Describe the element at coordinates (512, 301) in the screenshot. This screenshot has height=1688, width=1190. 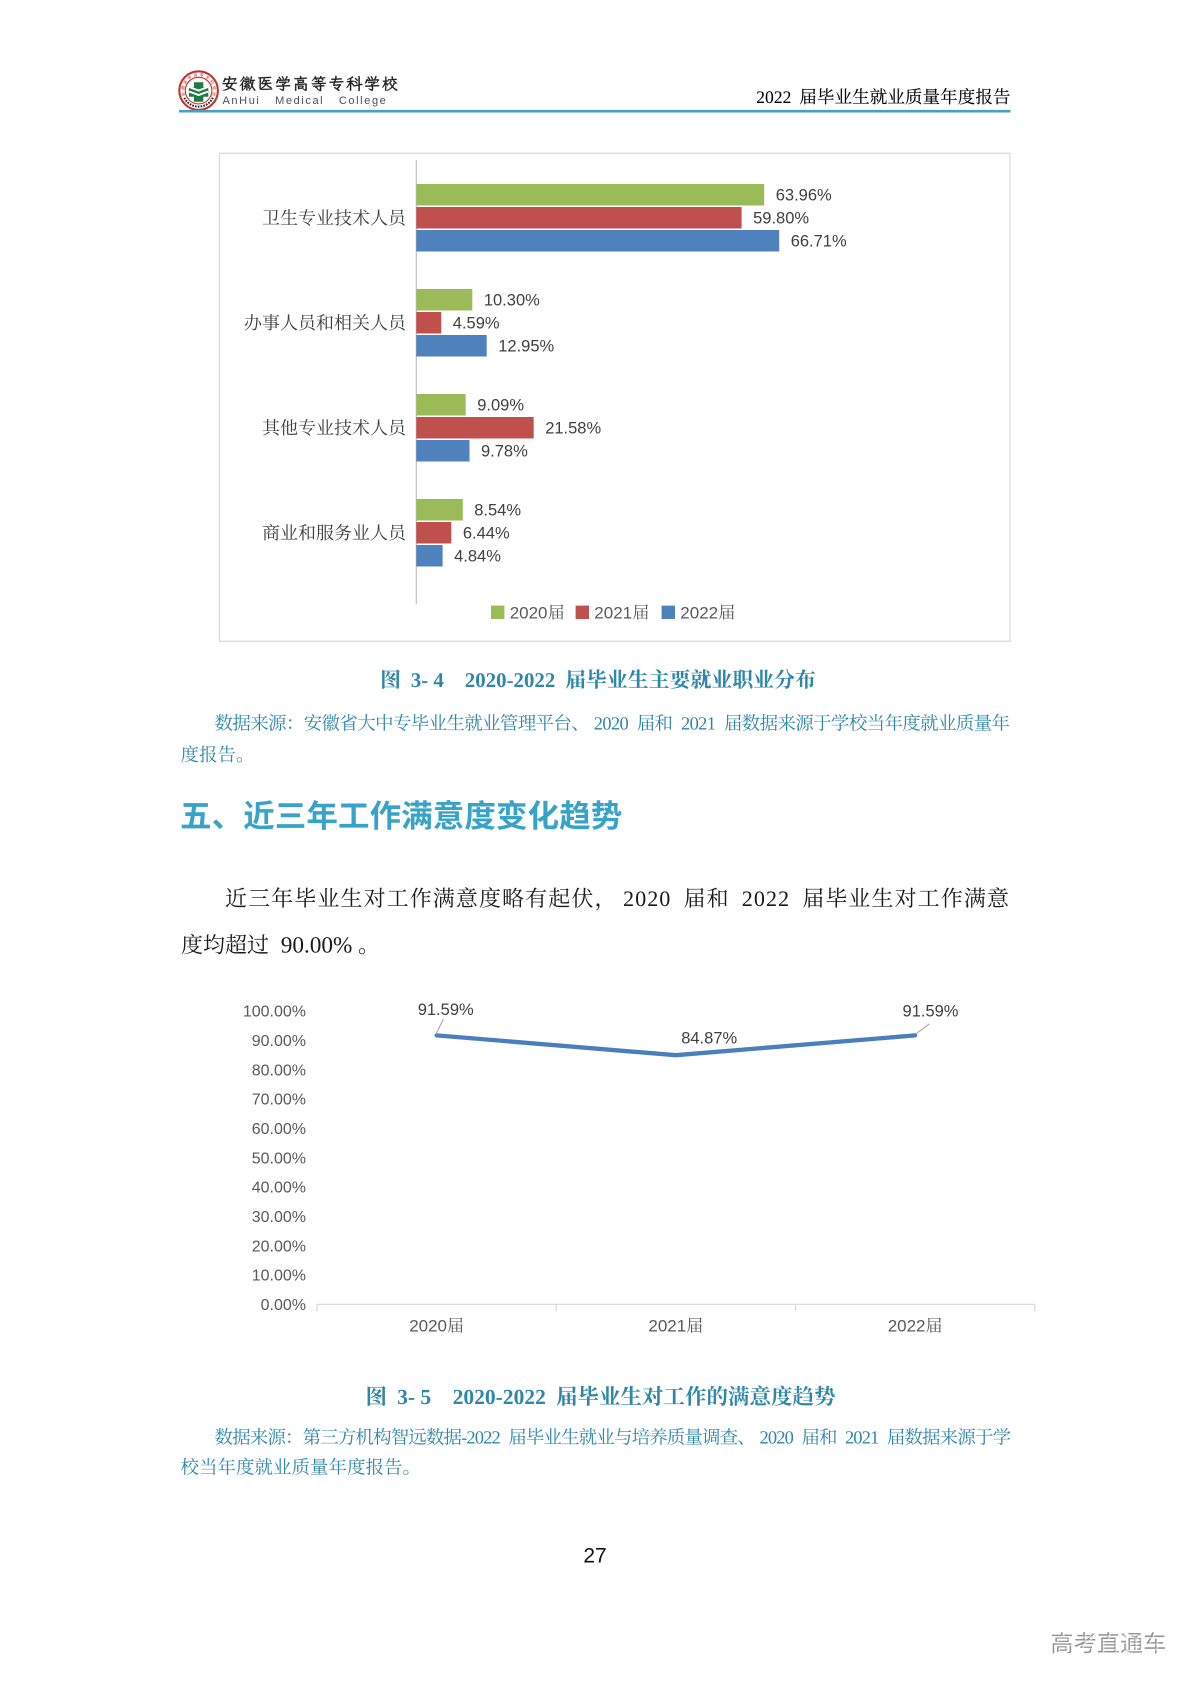
I see `svg-text: 10.30%` at that location.